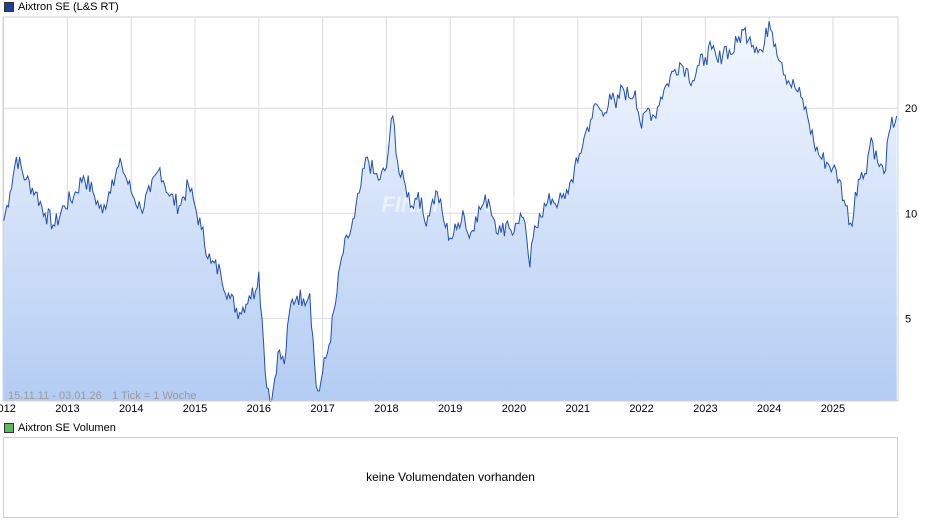  What do you see at coordinates (322, 409) in the screenshot?
I see `x-tick-label: 2017` at bounding box center [322, 409].